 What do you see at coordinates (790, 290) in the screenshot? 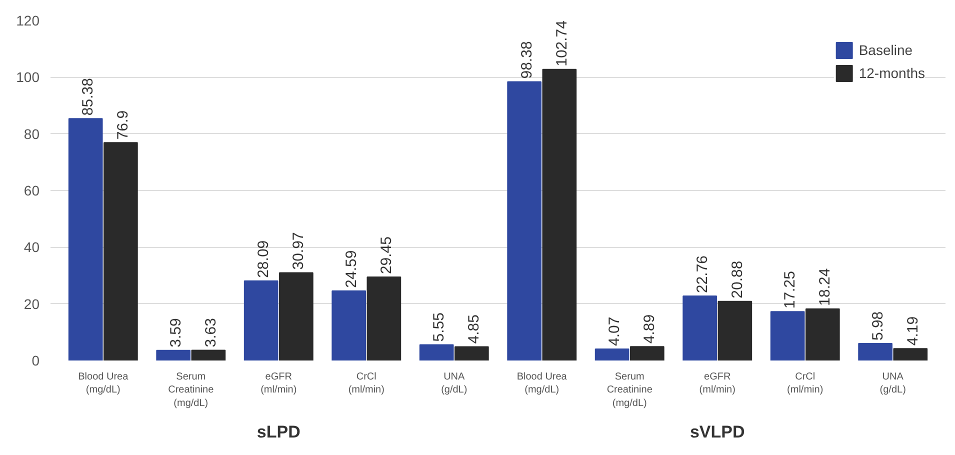
I see `data-label: 17.25` at bounding box center [790, 290].